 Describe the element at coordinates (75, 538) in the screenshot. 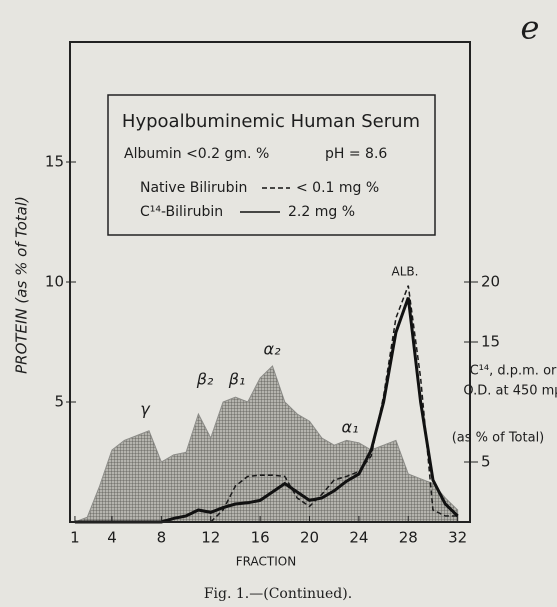

I see `x-tick-label: 1` at that location.